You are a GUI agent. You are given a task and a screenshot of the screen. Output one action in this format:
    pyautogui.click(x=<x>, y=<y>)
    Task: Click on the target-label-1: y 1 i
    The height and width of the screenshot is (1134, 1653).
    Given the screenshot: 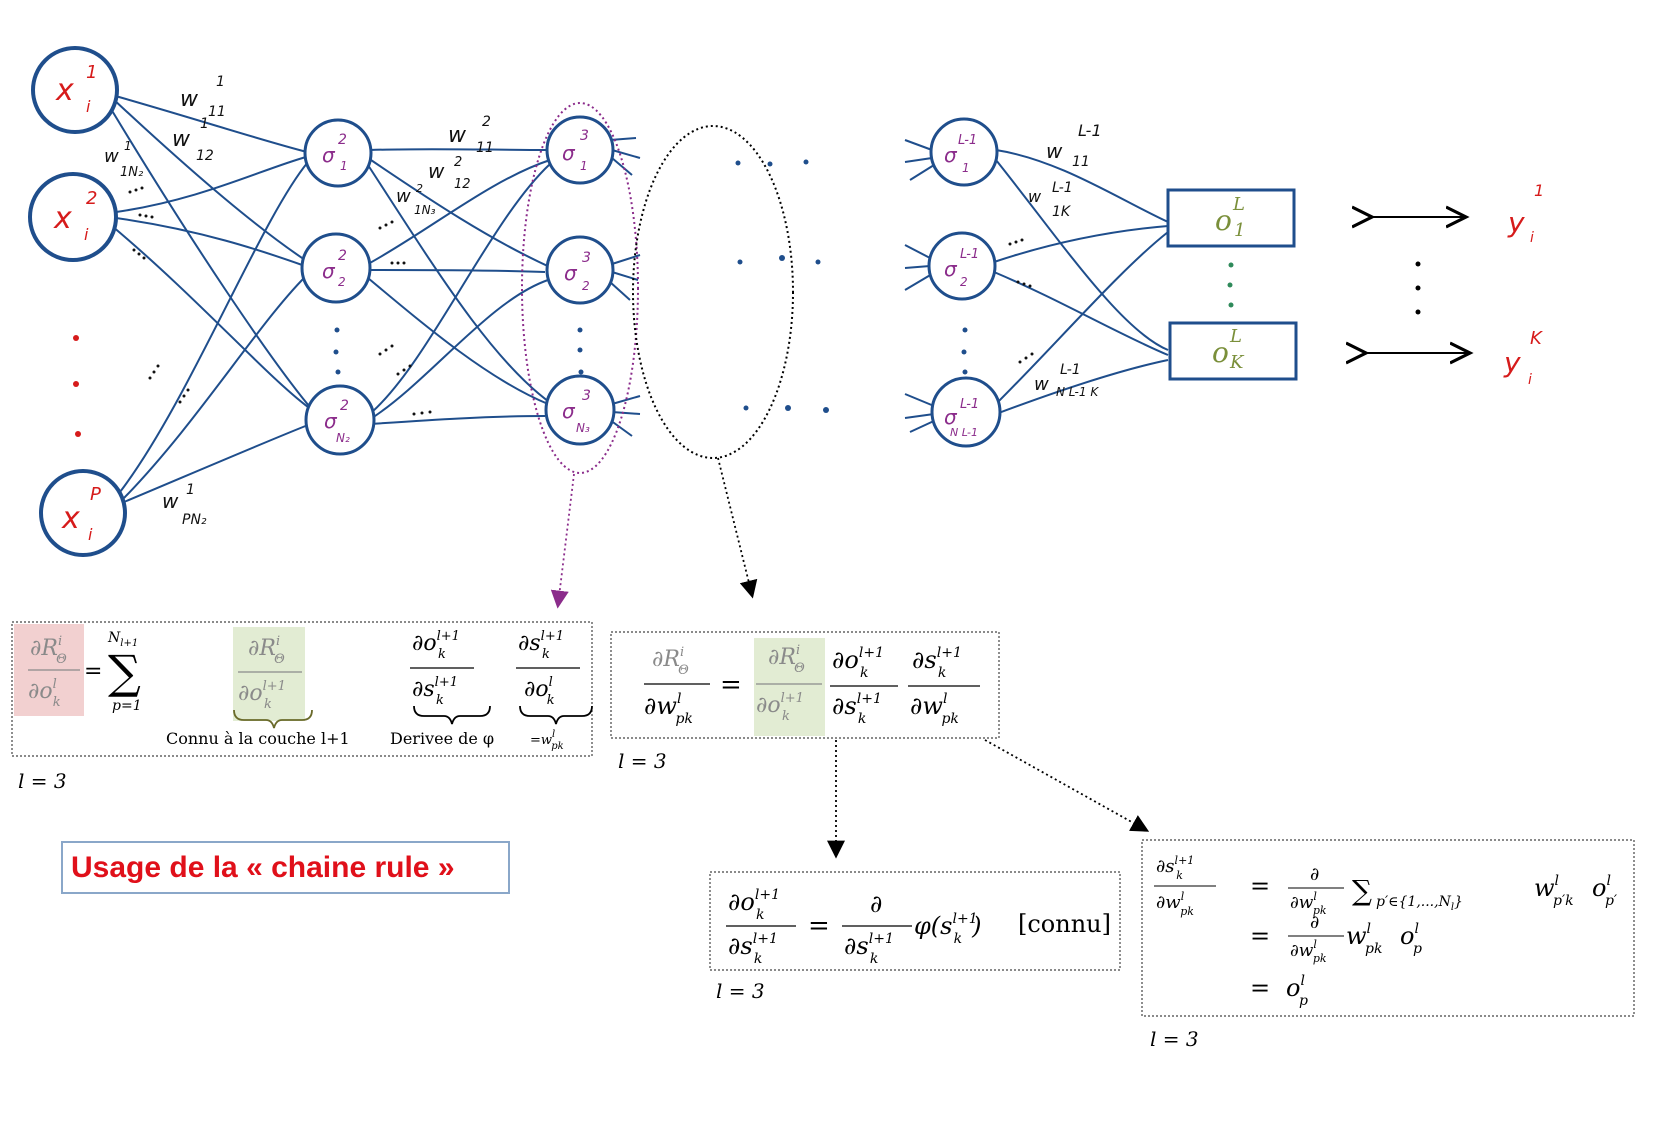 What is the action you would take?
    pyautogui.click(x=1525, y=213)
    